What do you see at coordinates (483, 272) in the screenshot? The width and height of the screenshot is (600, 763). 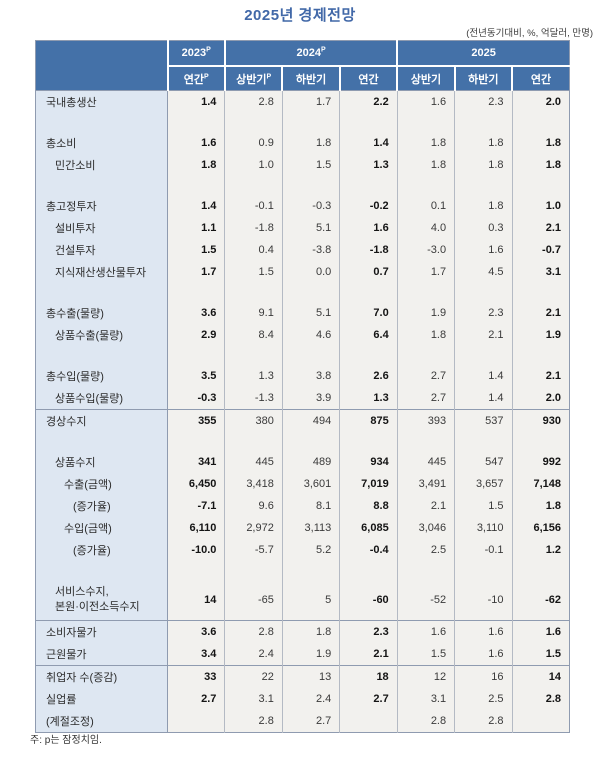 I see `value-cell: 4.5` at bounding box center [483, 272].